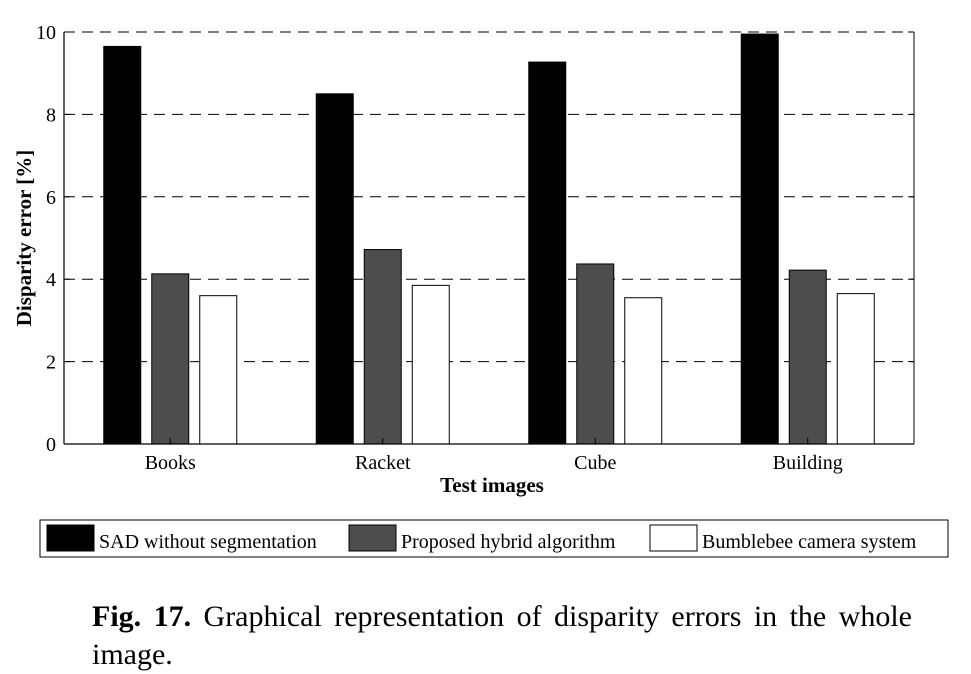  I want to click on y-tick-label: 8, so click(51, 115).